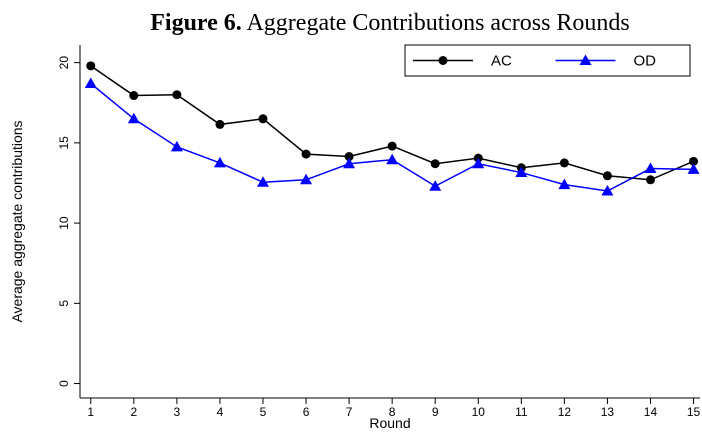 The height and width of the screenshot is (435, 702). What do you see at coordinates (64, 143) in the screenshot?
I see `y-tick-label: 15` at bounding box center [64, 143].